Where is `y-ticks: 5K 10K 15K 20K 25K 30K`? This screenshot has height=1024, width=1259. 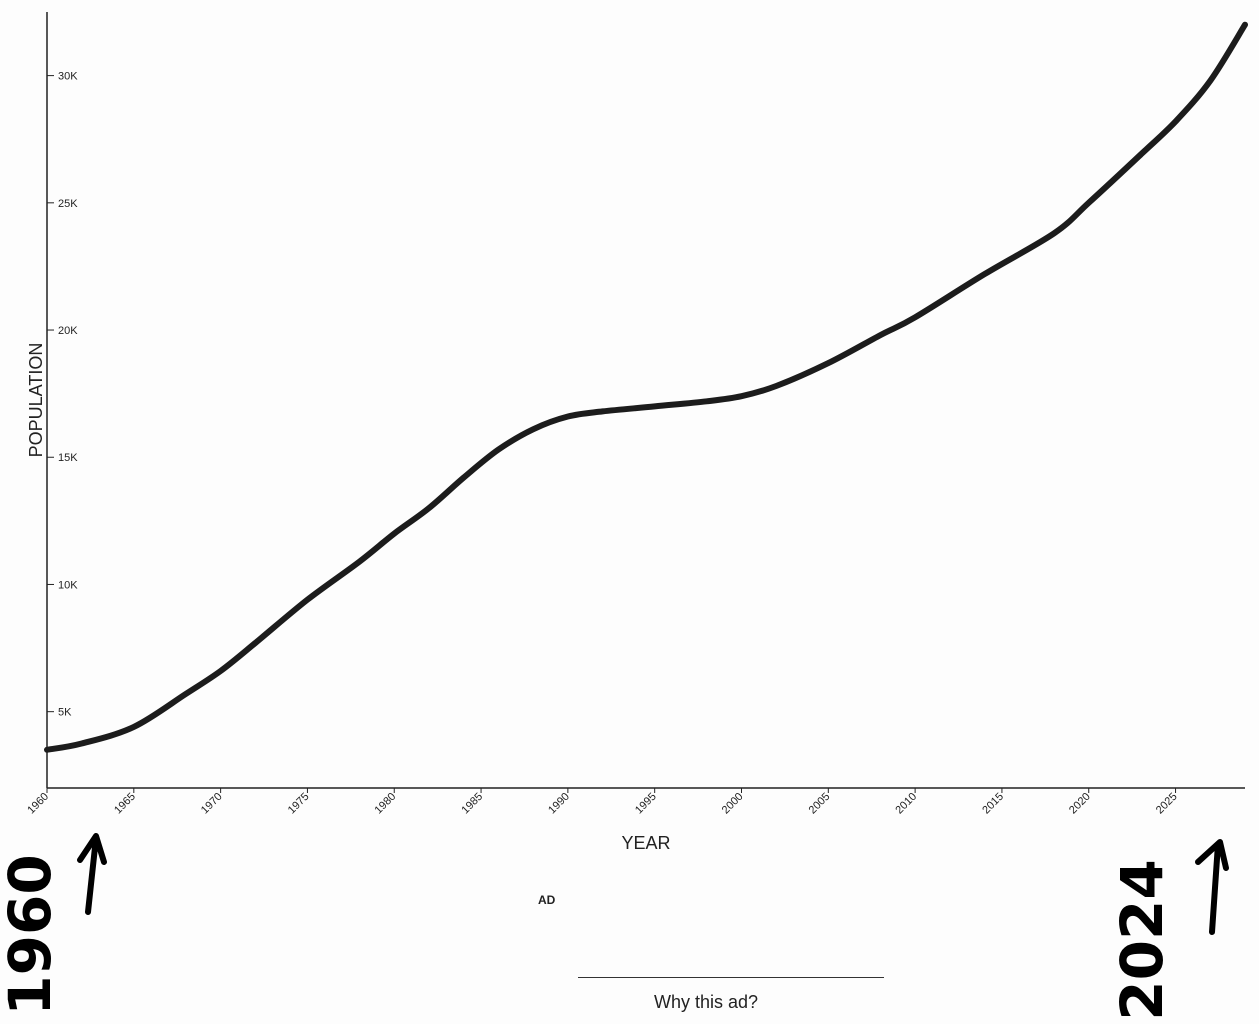 y-ticks: 5K 10K 15K 20K 25K 30K is located at coordinates (62, 395).